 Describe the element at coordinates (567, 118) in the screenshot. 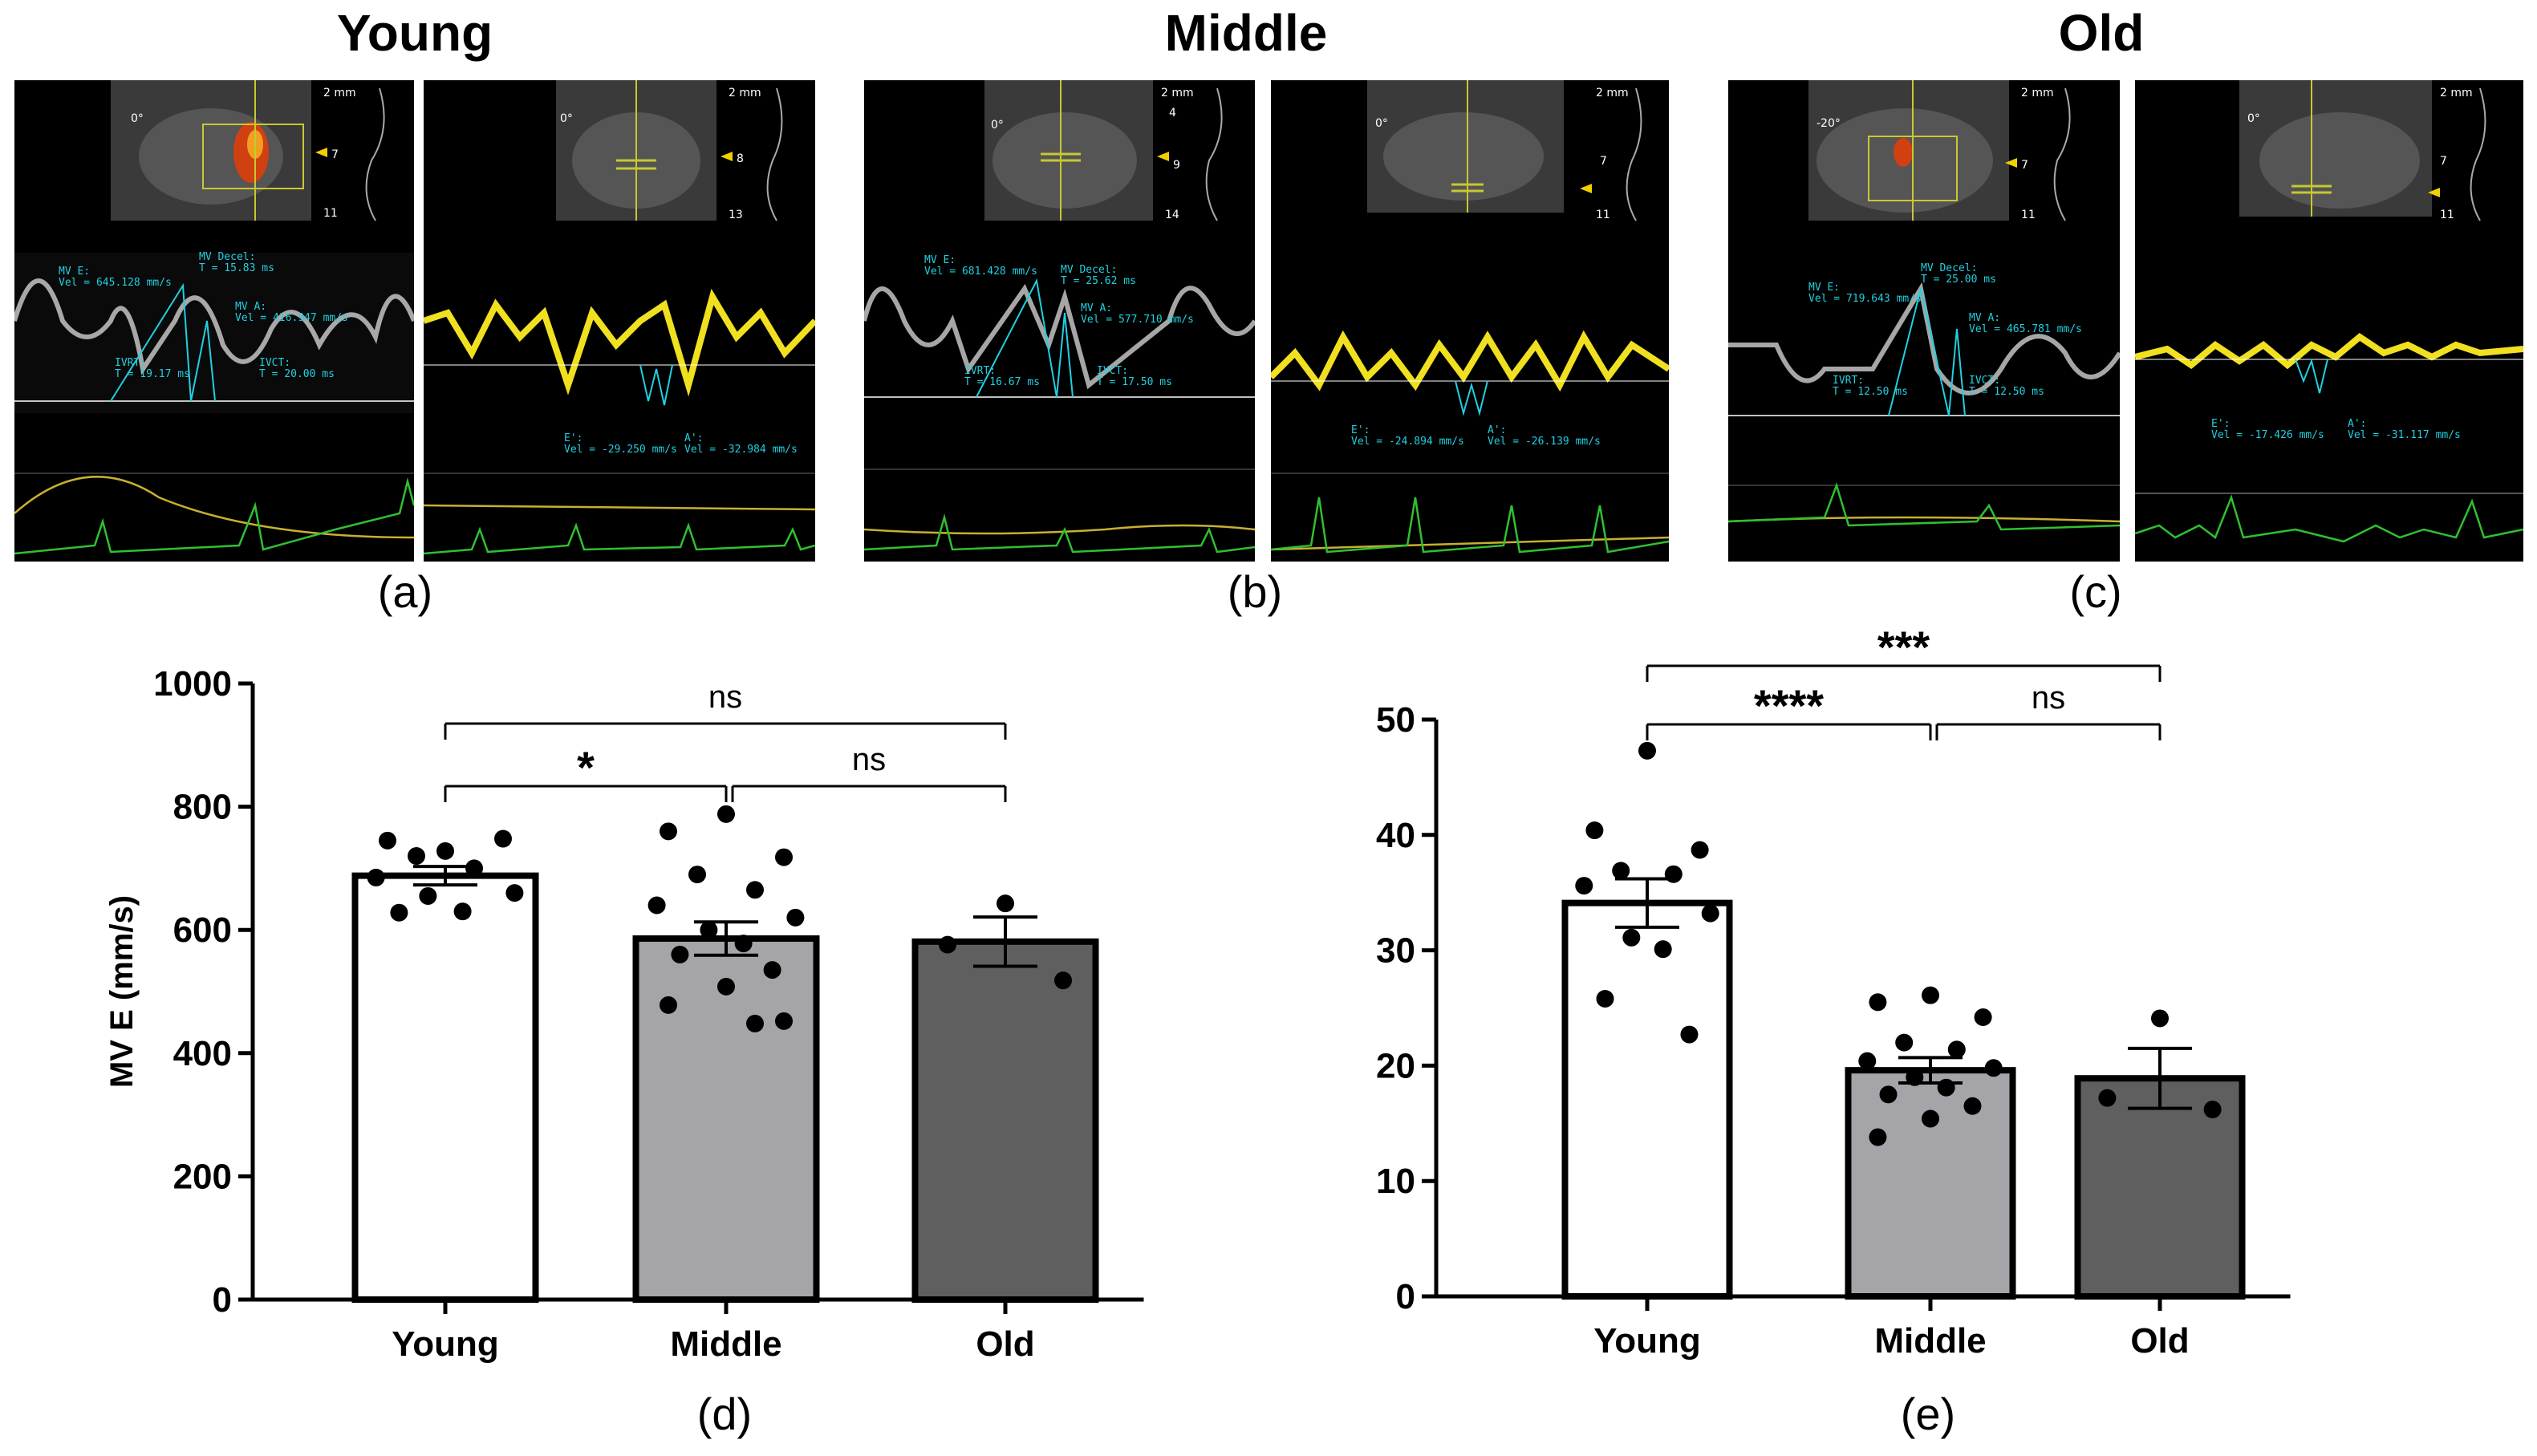

I see `svg-text: 0°` at that location.